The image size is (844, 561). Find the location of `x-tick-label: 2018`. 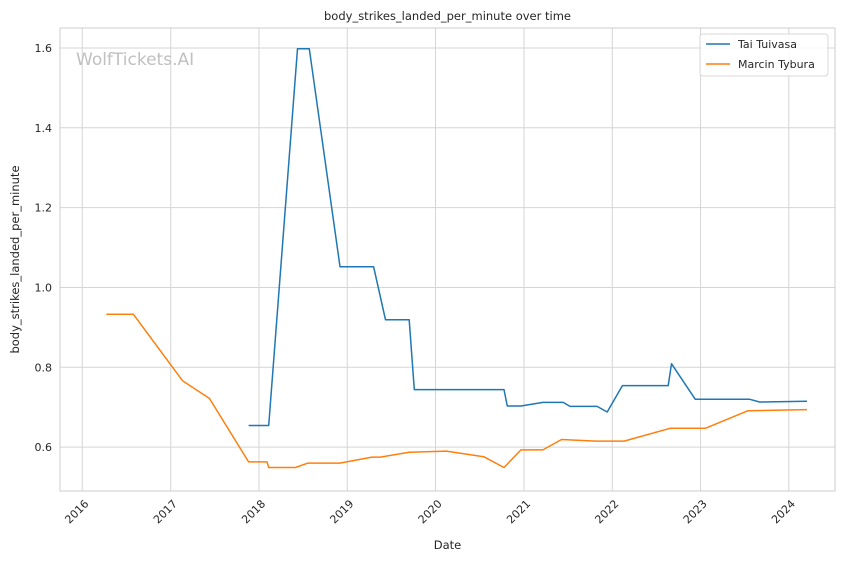

x-tick-label: 2018 is located at coordinates (253, 511).